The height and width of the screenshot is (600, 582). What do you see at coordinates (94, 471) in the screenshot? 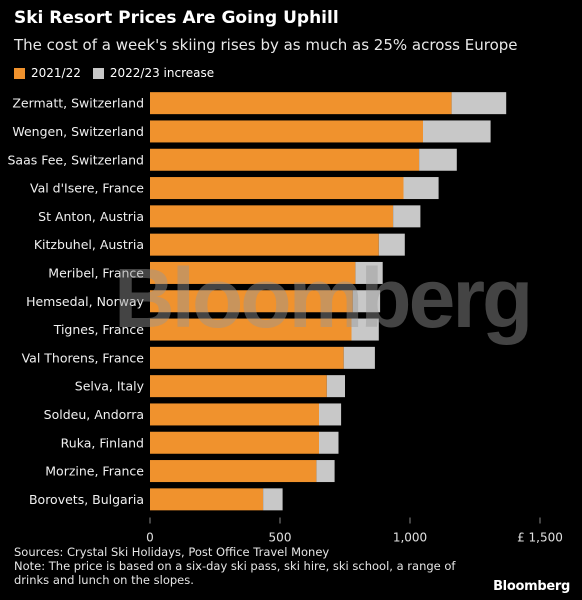
I see `category-label: Morzine, France` at bounding box center [94, 471].